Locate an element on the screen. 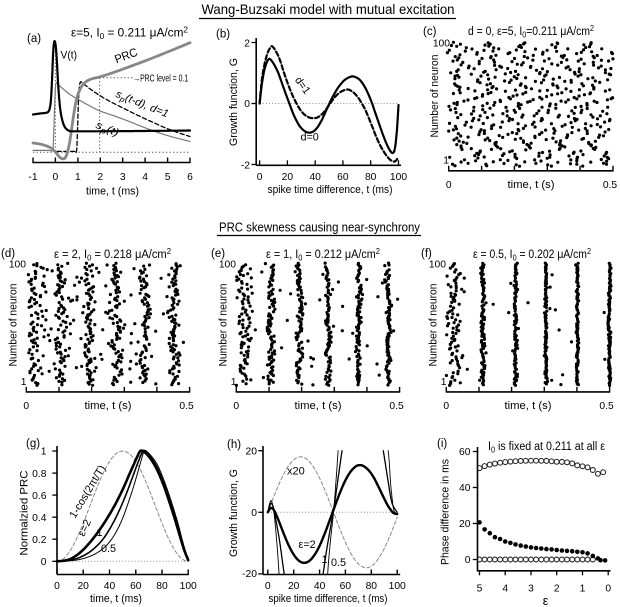  svg-text: d=0 is located at coordinates (310, 138).